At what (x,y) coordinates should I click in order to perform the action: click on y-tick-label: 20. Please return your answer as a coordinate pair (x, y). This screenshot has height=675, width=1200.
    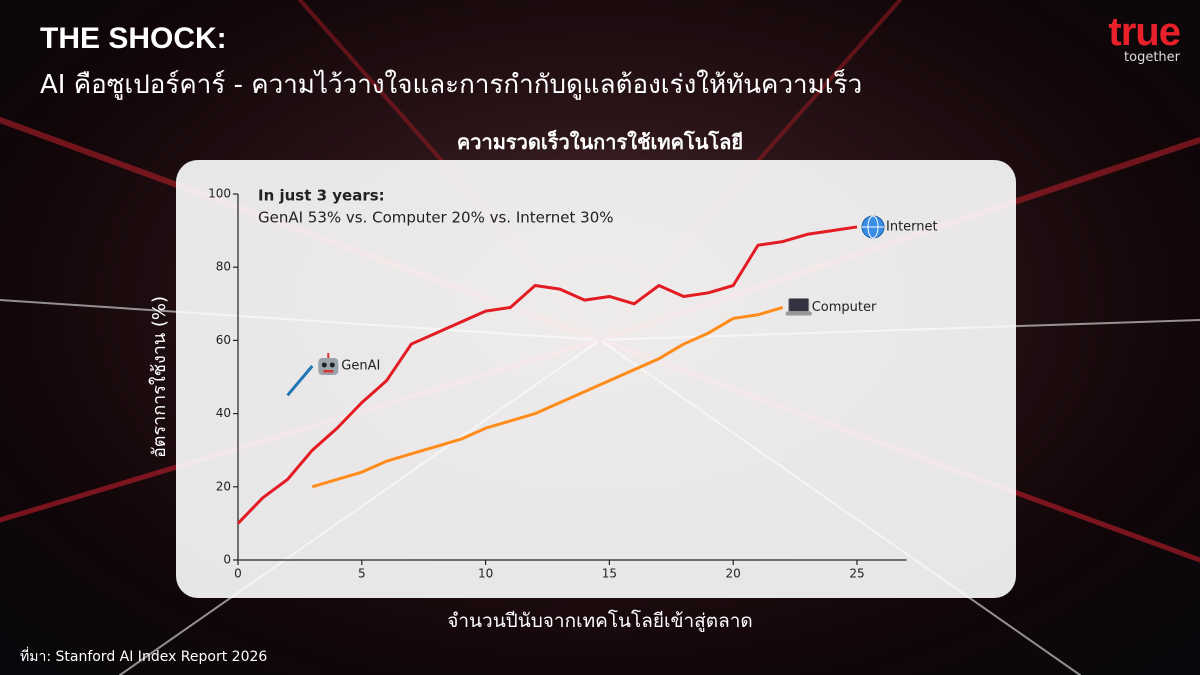
    Looking at the image, I should click on (223, 486).